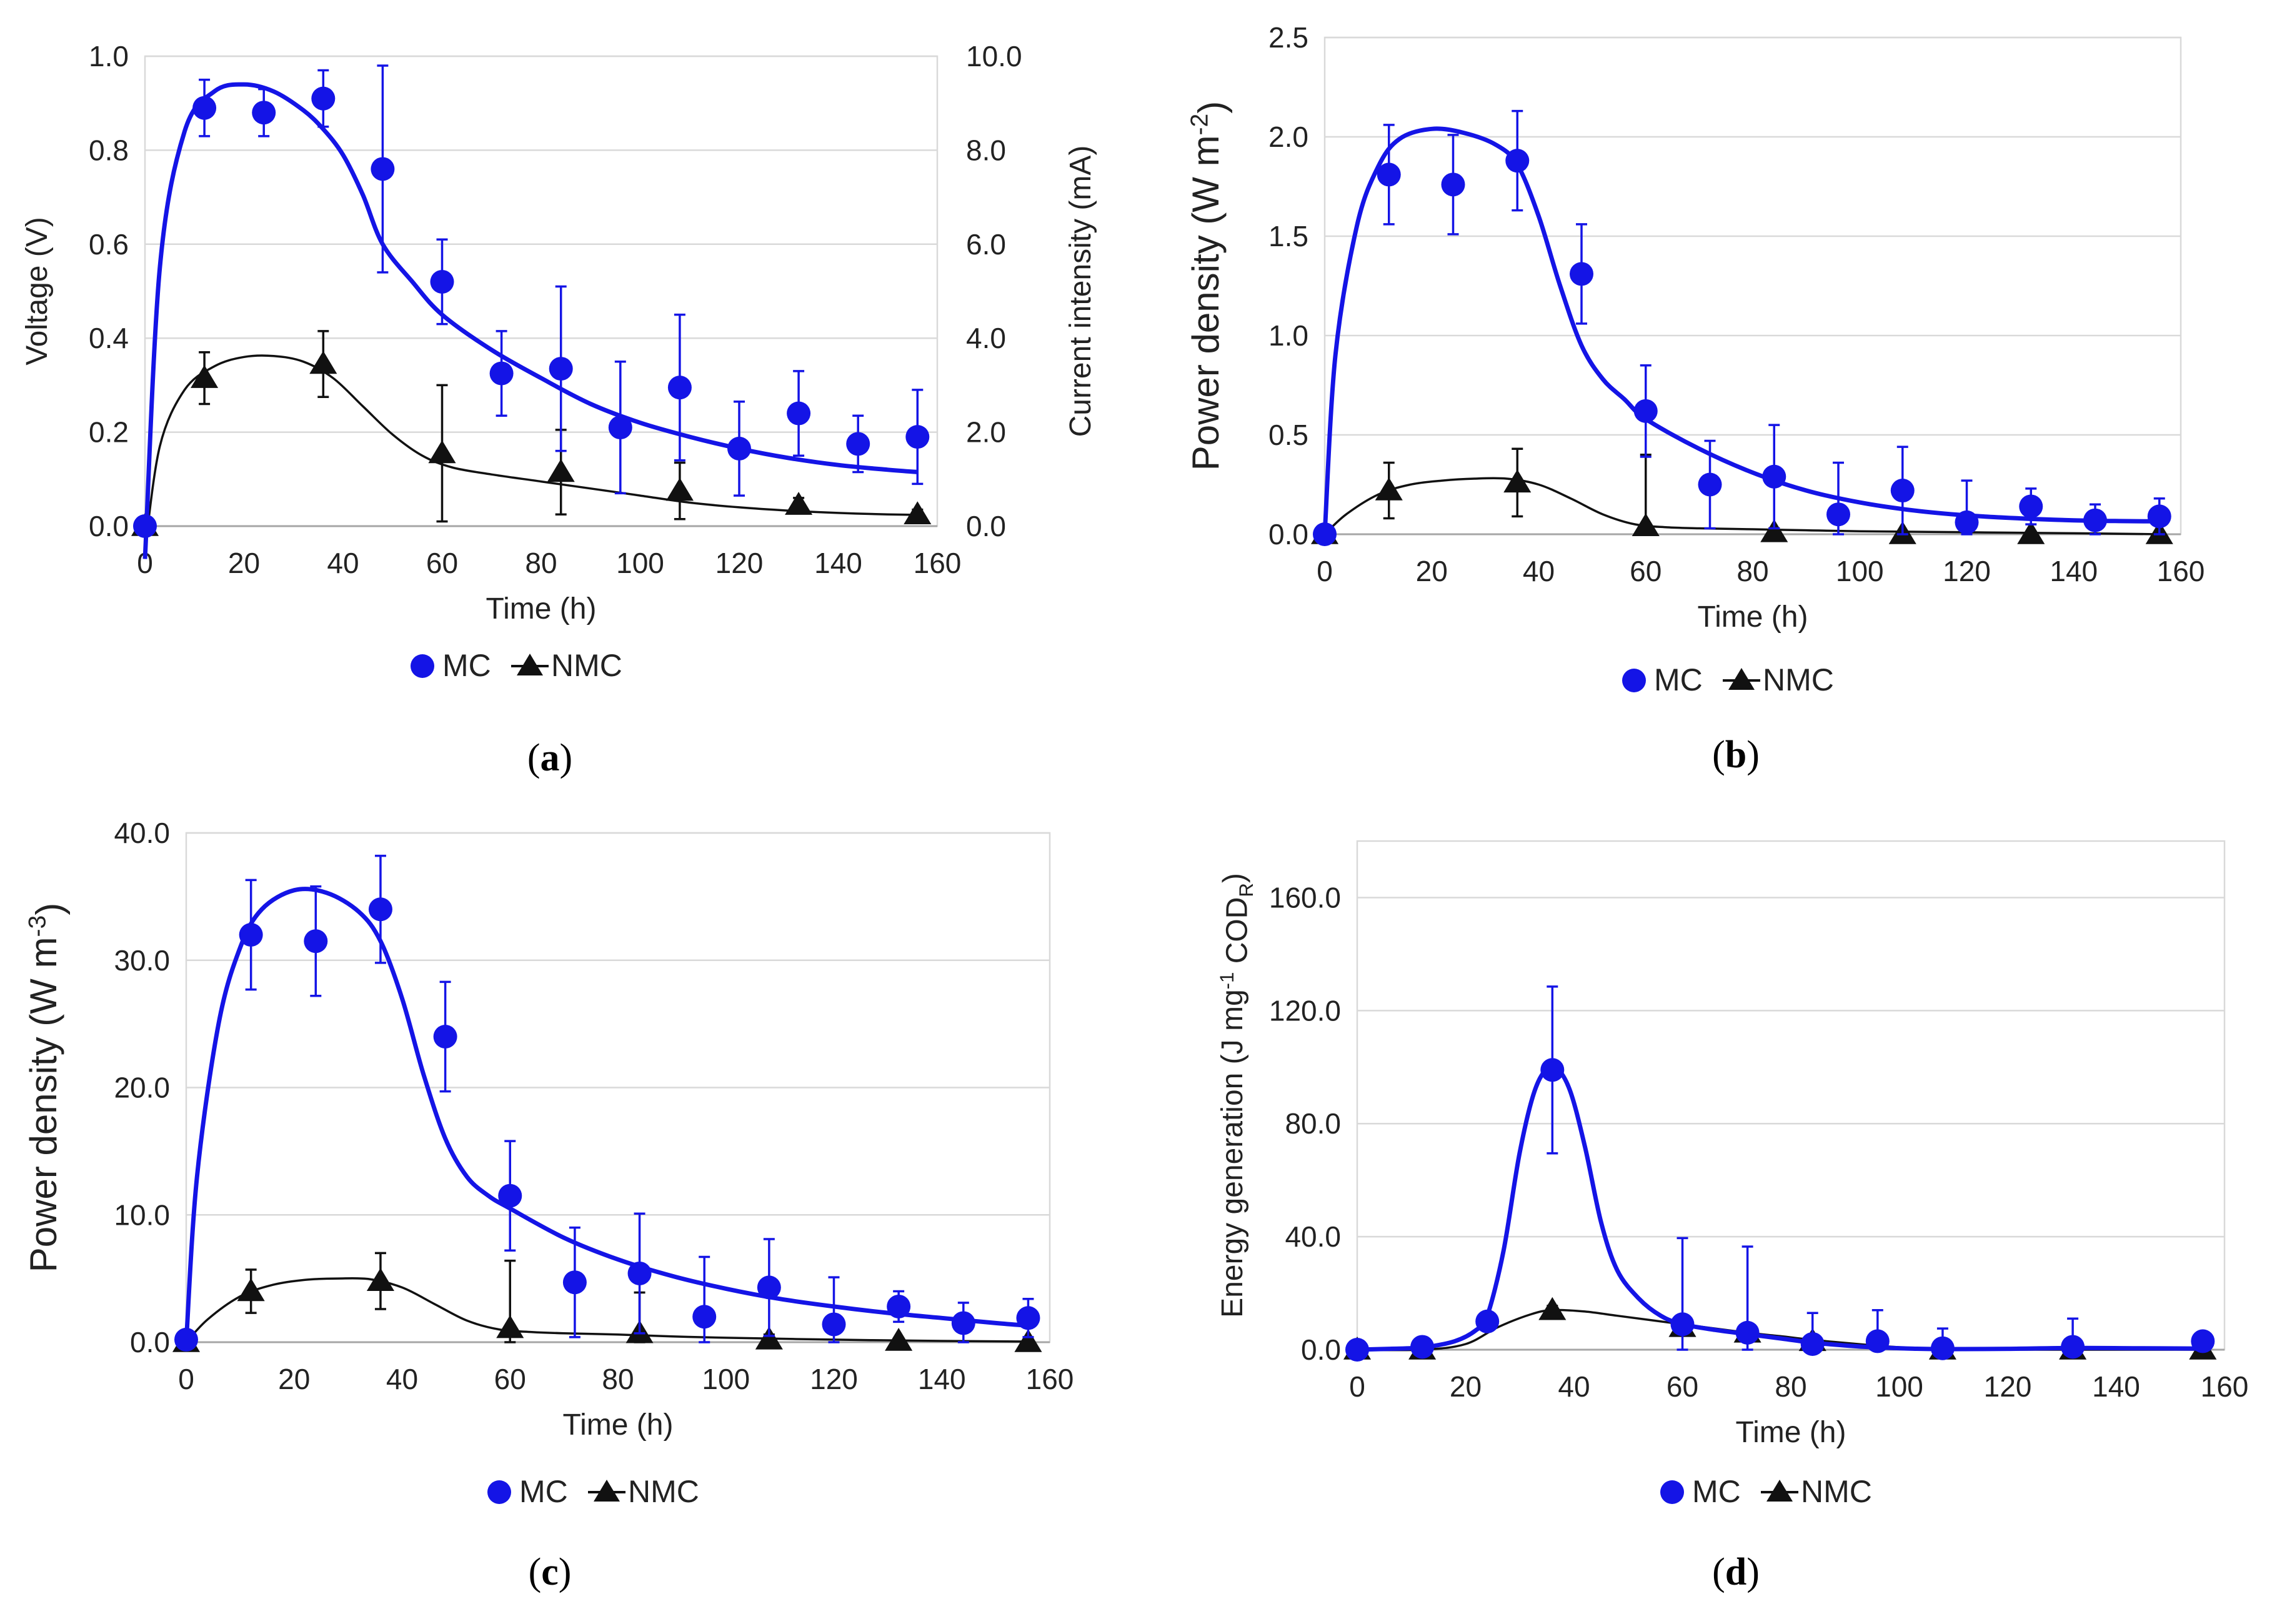  Describe the element at coordinates (1736, 1572) in the screenshot. I see `panel-label: (d)` at that location.